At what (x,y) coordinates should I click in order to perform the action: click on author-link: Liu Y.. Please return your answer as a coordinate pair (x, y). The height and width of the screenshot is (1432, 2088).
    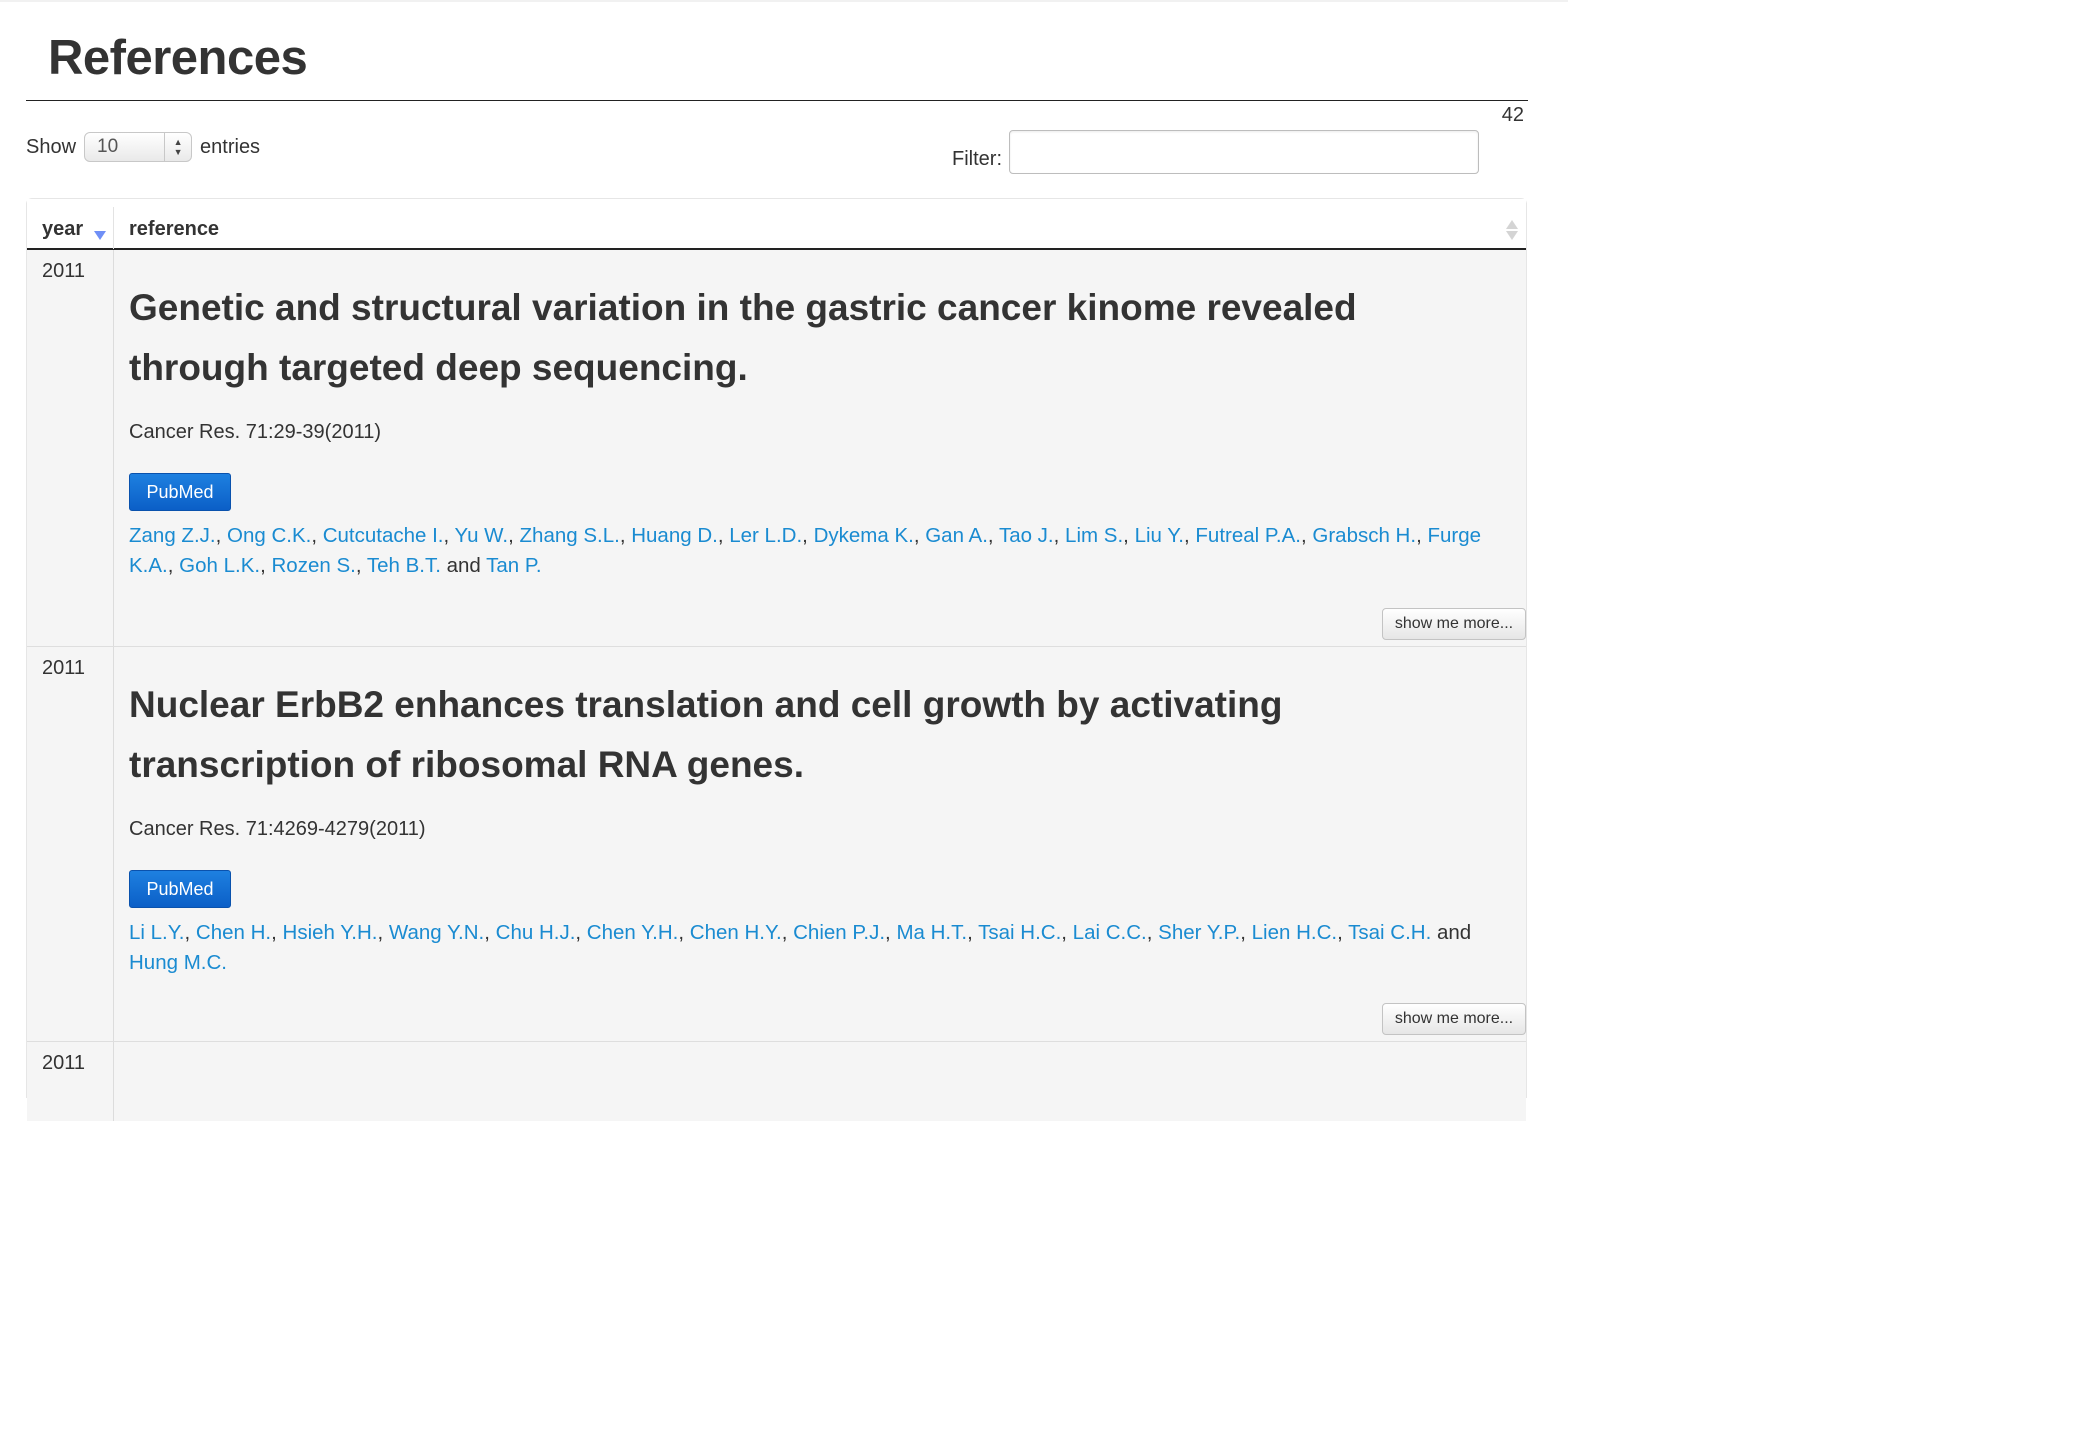
    Looking at the image, I should click on (1159, 535).